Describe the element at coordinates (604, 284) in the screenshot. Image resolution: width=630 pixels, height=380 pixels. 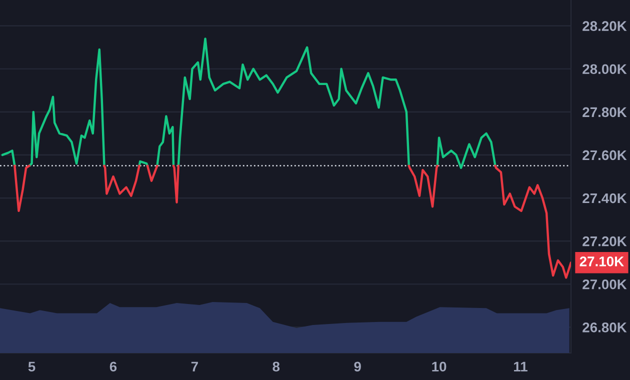
I see `y-tick-label: 27.00K` at that location.